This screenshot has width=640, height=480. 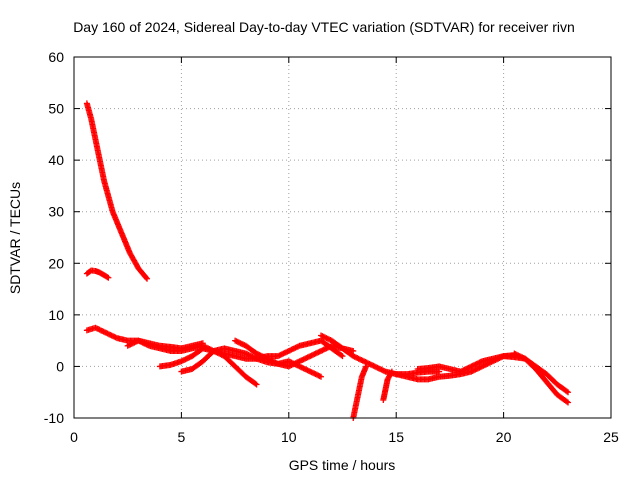 I want to click on x-tick-label: 0, so click(x=74, y=437).